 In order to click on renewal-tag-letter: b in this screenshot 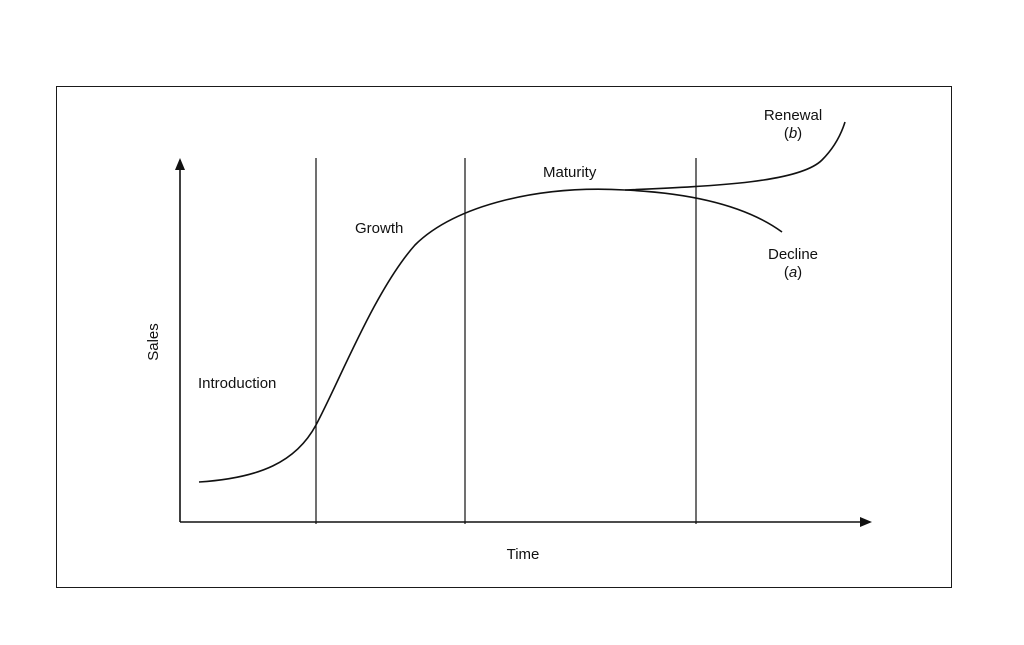, I will do `click(793, 133)`.